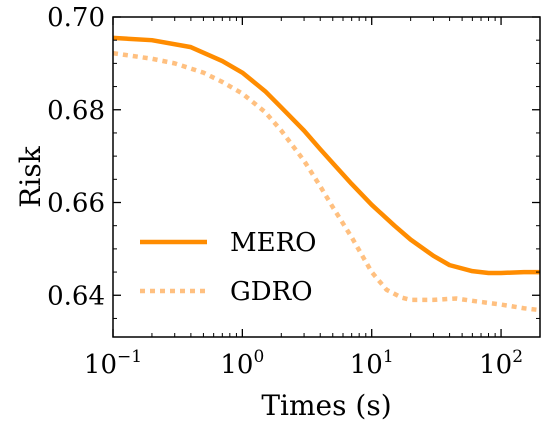 The width and height of the screenshot is (547, 430). Describe the element at coordinates (501, 363) in the screenshot. I see `x-tick-label: 10²` at that location.